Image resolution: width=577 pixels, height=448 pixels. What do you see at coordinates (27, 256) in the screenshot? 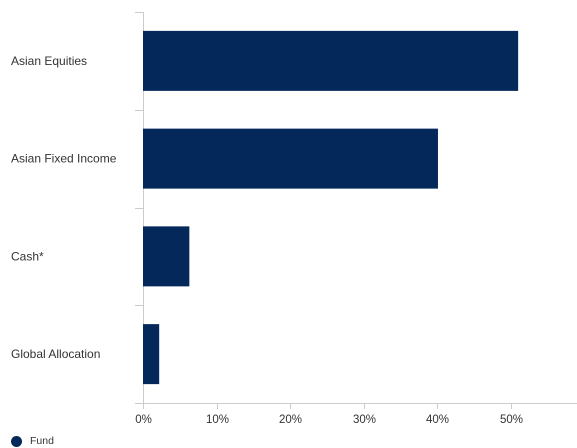
I see `category-label: Cash*` at bounding box center [27, 256].